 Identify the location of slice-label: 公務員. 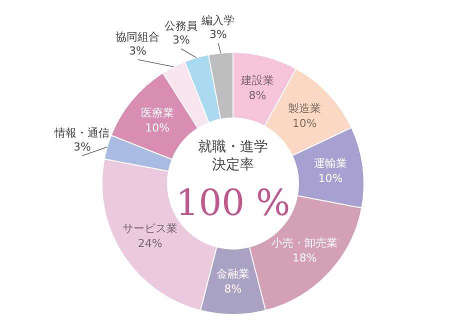
(181, 26).